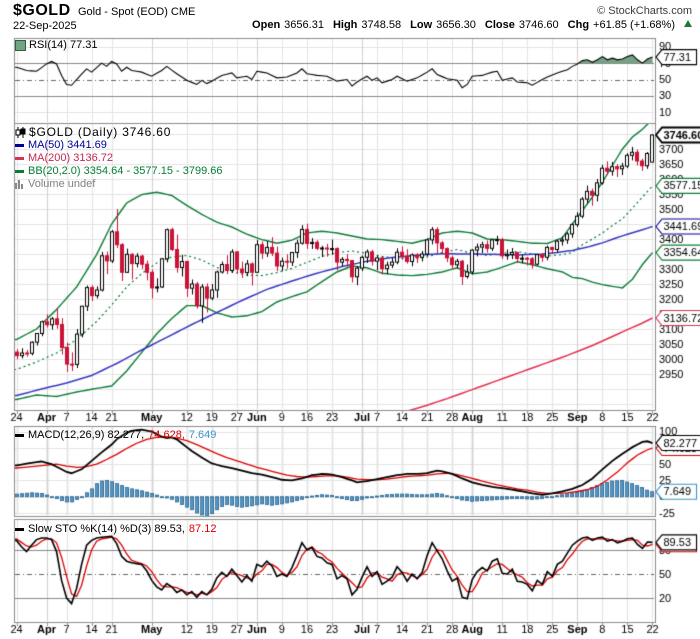 The height and width of the screenshot is (639, 700). What do you see at coordinates (67, 145) in the screenshot?
I see `ma50-legend-label: MA(50) 3441.69` at bounding box center [67, 145].